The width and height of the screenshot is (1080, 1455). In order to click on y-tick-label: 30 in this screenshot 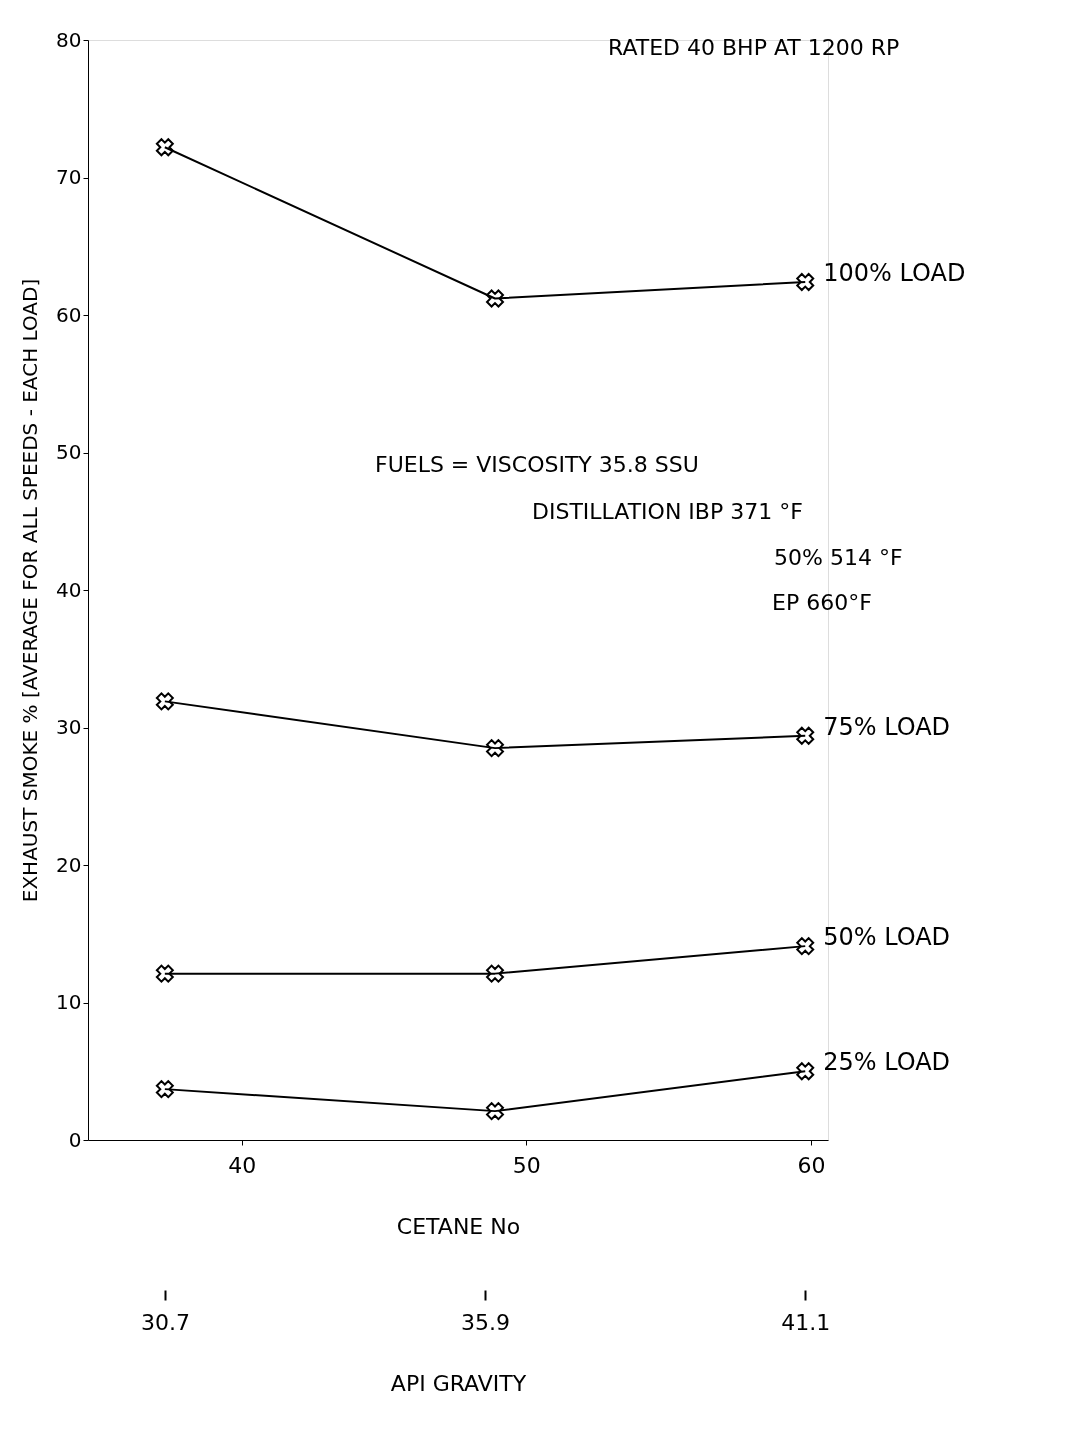, I will do `click(69, 727)`.